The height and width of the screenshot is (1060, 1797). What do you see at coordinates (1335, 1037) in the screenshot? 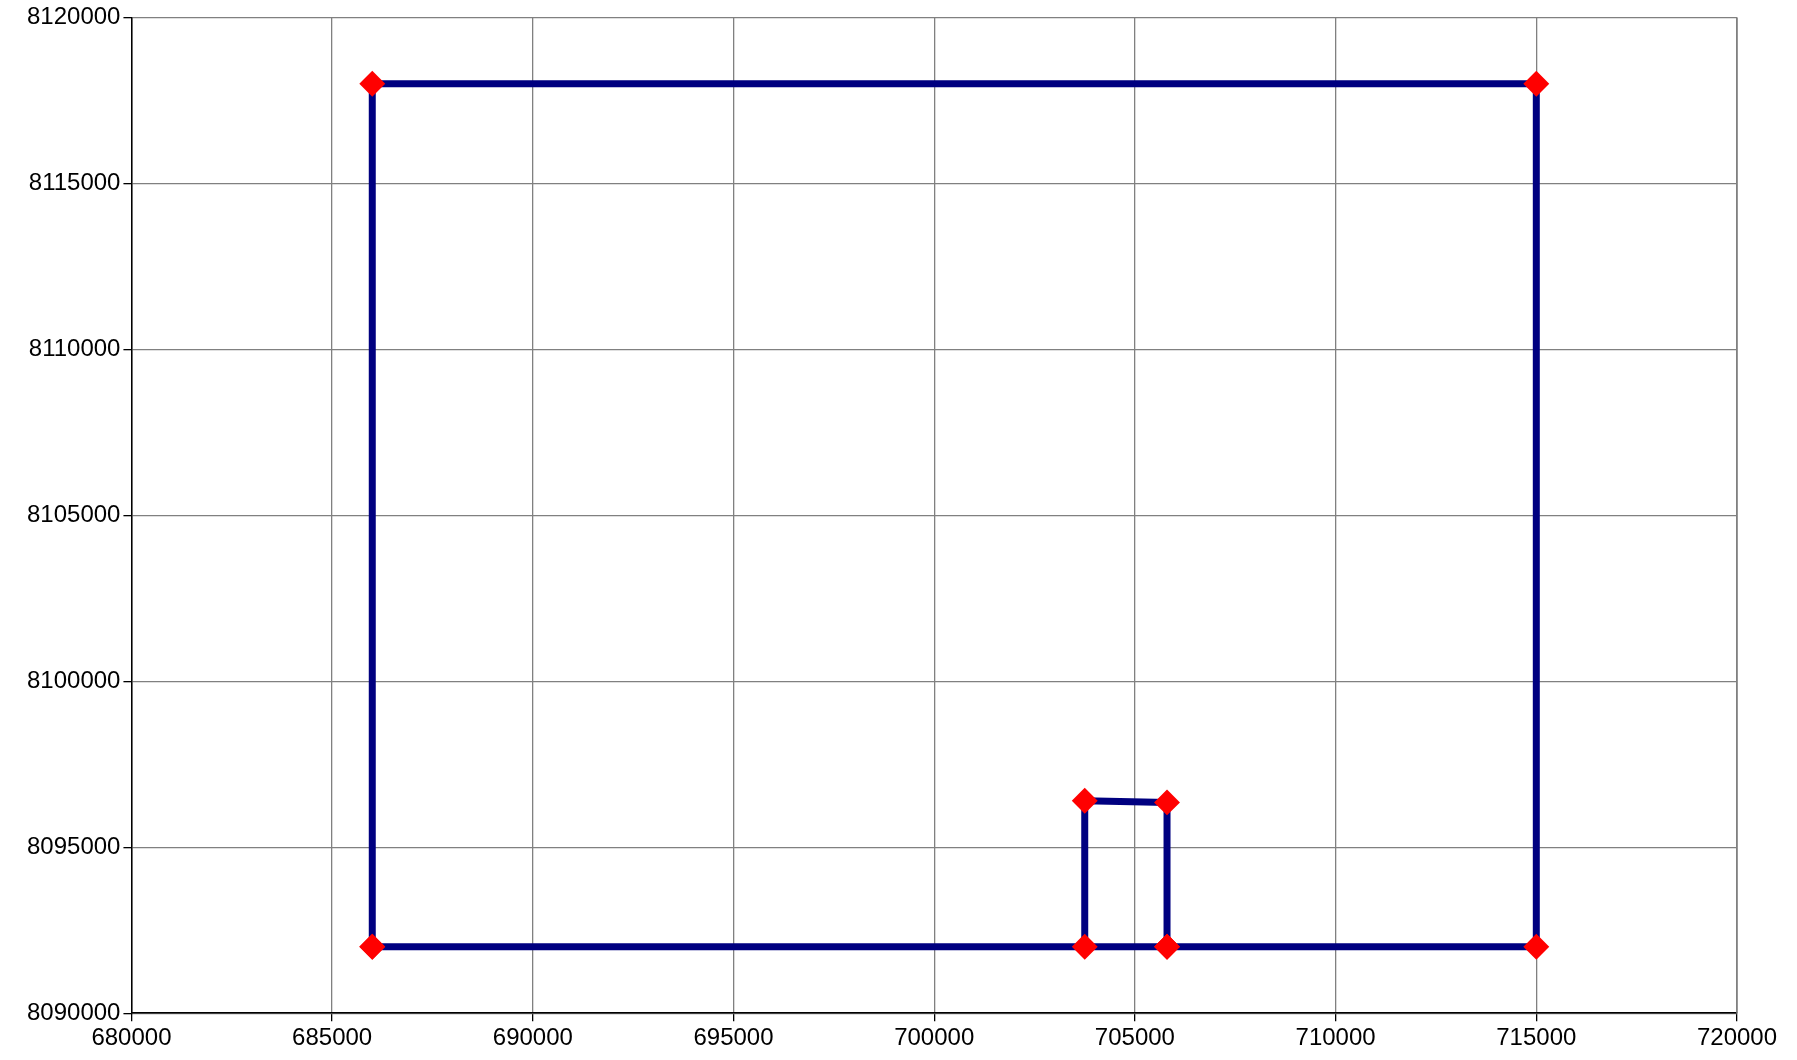
I see `x-tick-label: 710000` at bounding box center [1335, 1037].